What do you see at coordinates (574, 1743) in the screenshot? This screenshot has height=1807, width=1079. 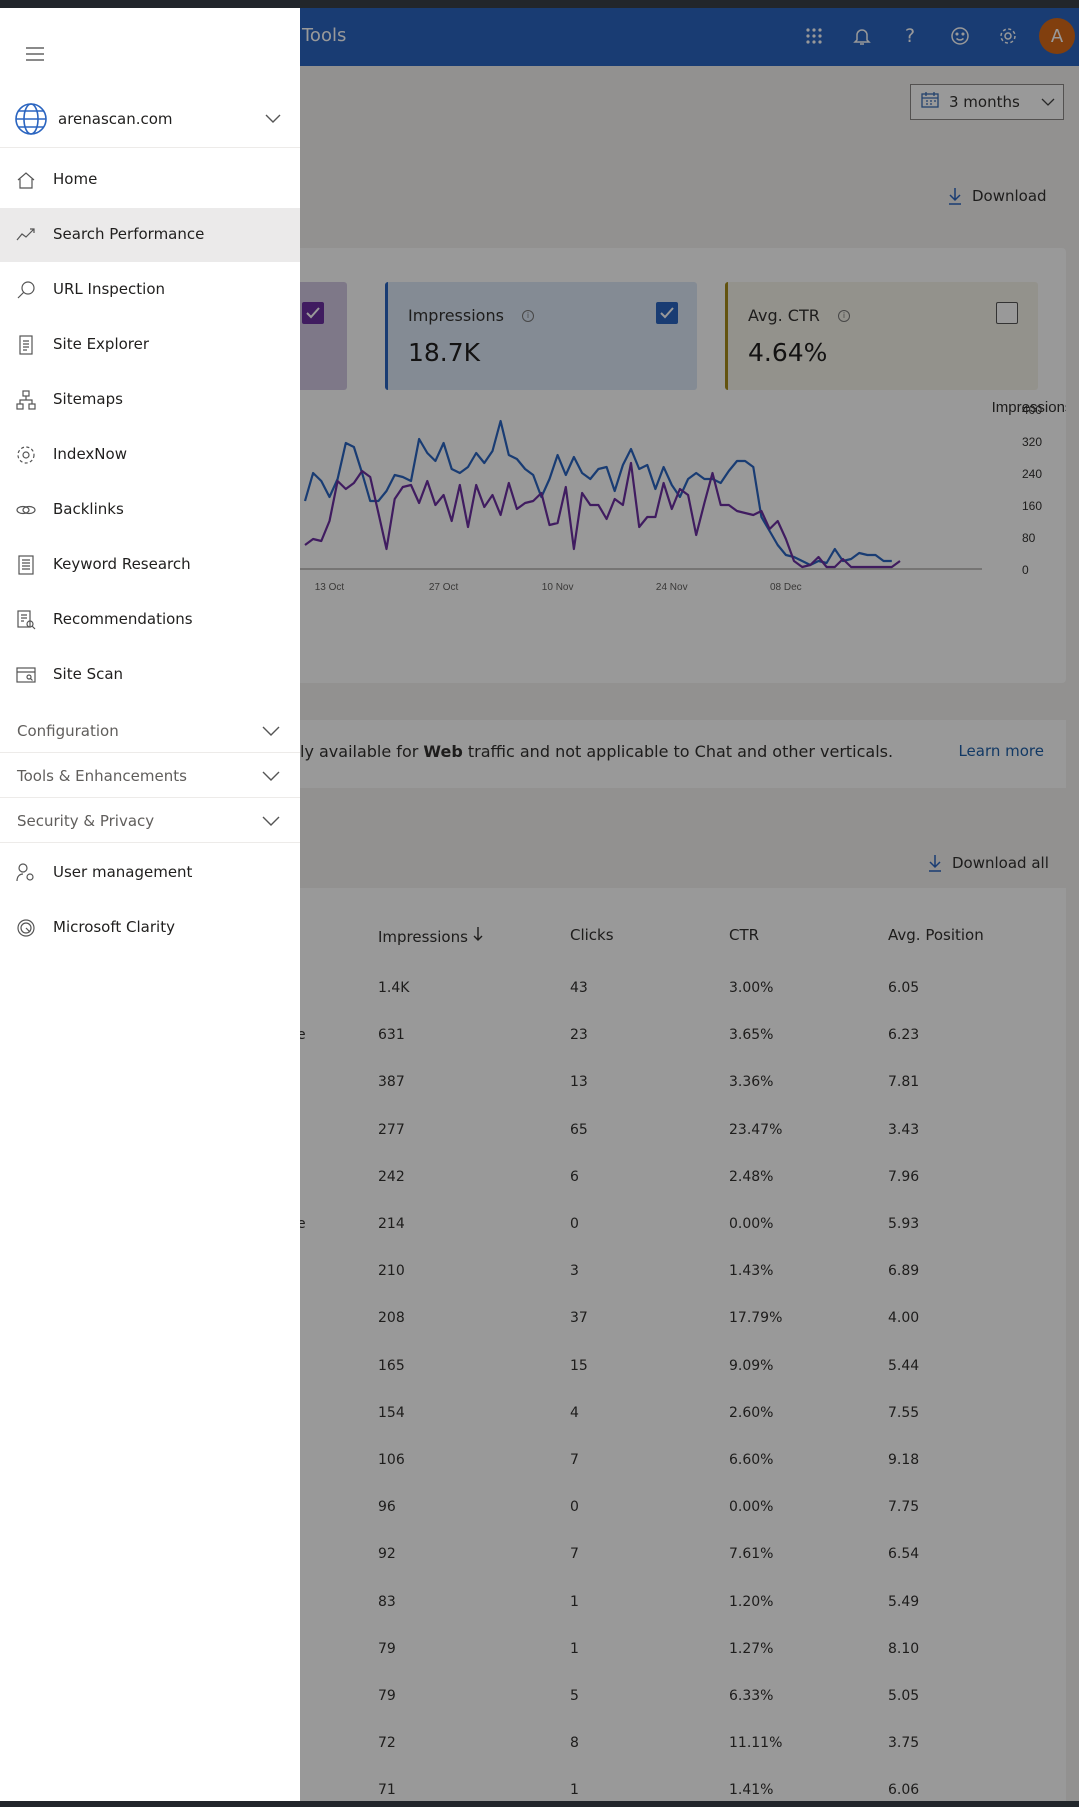 I see `table-cell: 8` at bounding box center [574, 1743].